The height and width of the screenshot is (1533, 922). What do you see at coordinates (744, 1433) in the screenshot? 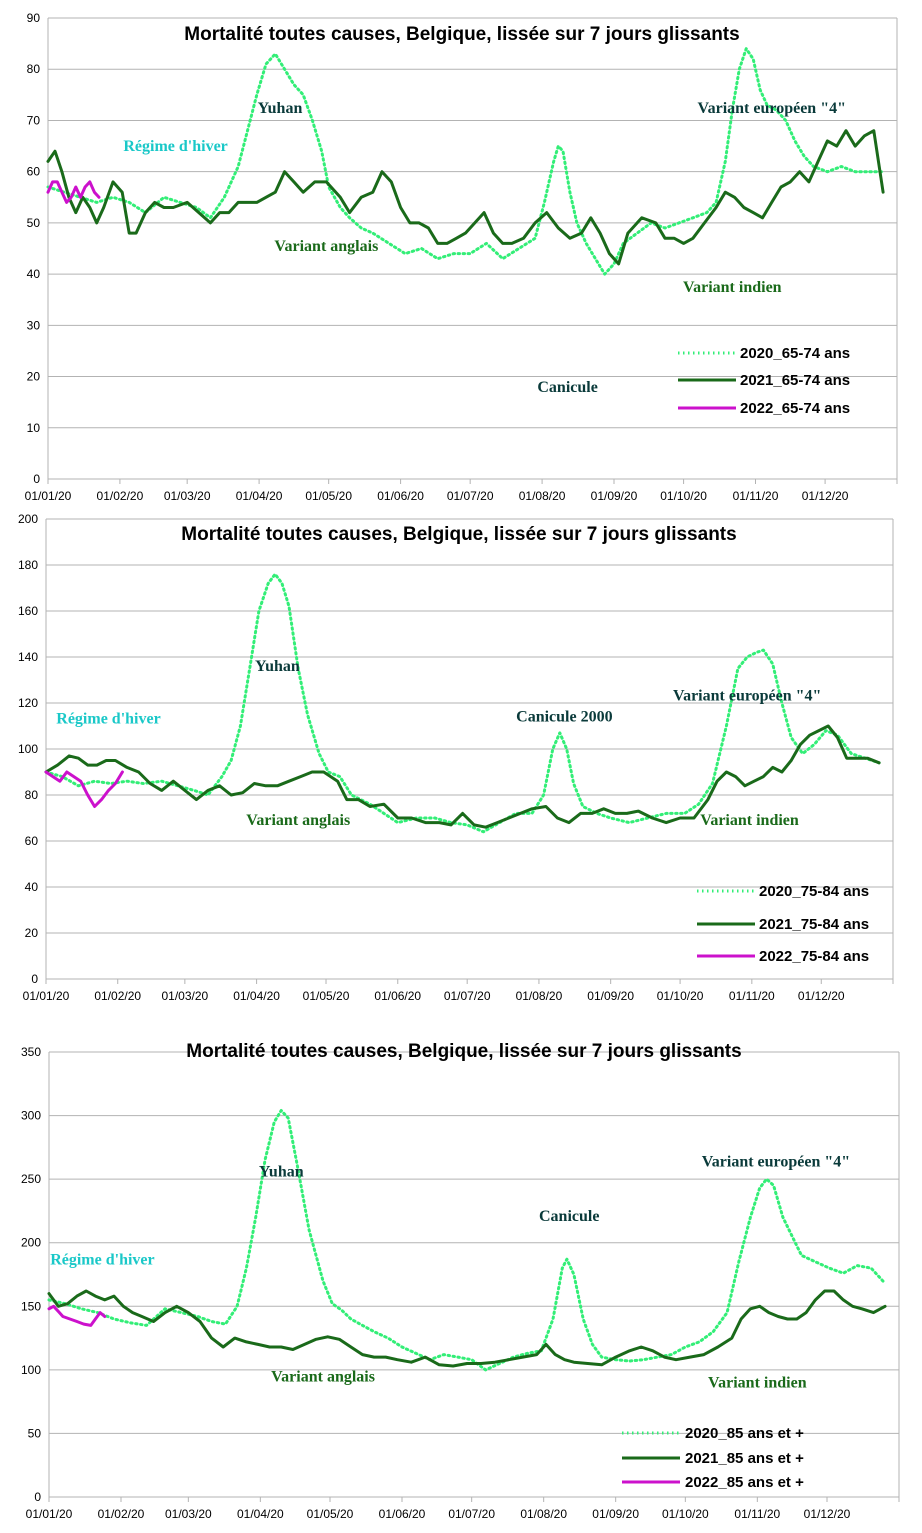
I see `legend-label: 2020_85 ans et +` at bounding box center [744, 1433].